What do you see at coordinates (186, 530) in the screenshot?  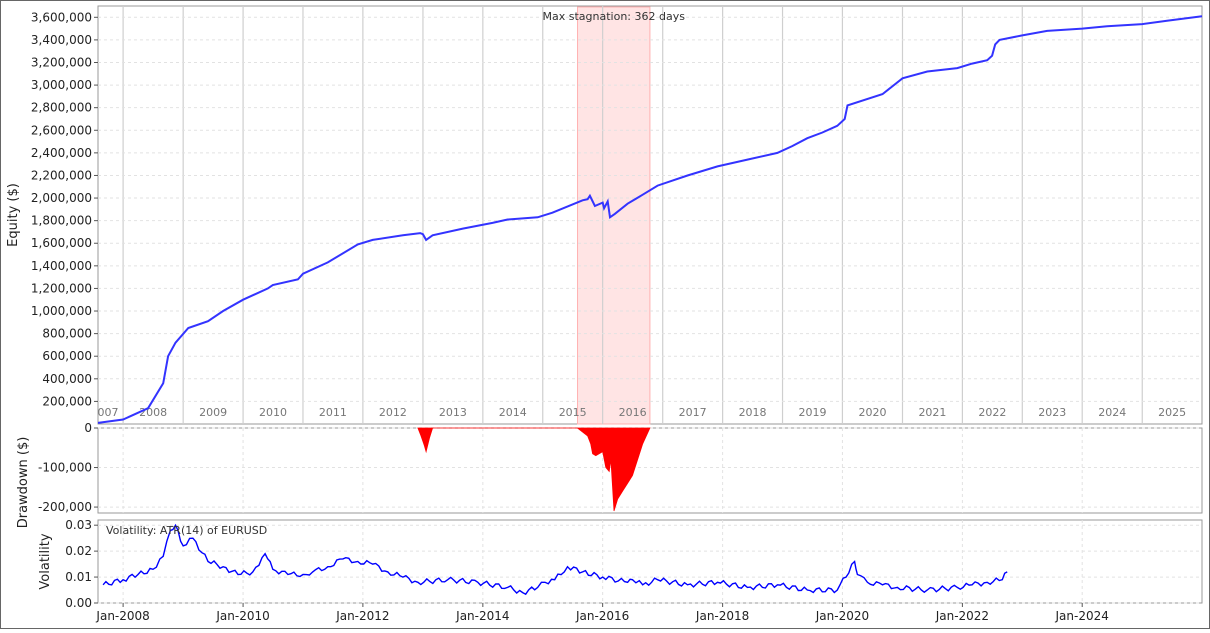 I see `volatility-legend: Volatility: ATR(14) of EURUSD` at bounding box center [186, 530].